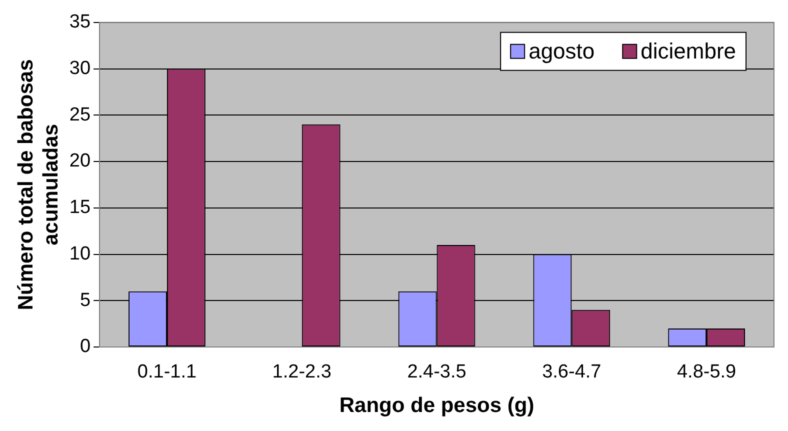 This screenshot has width=788, height=431. I want to click on legend-label: diciembre, so click(688, 51).